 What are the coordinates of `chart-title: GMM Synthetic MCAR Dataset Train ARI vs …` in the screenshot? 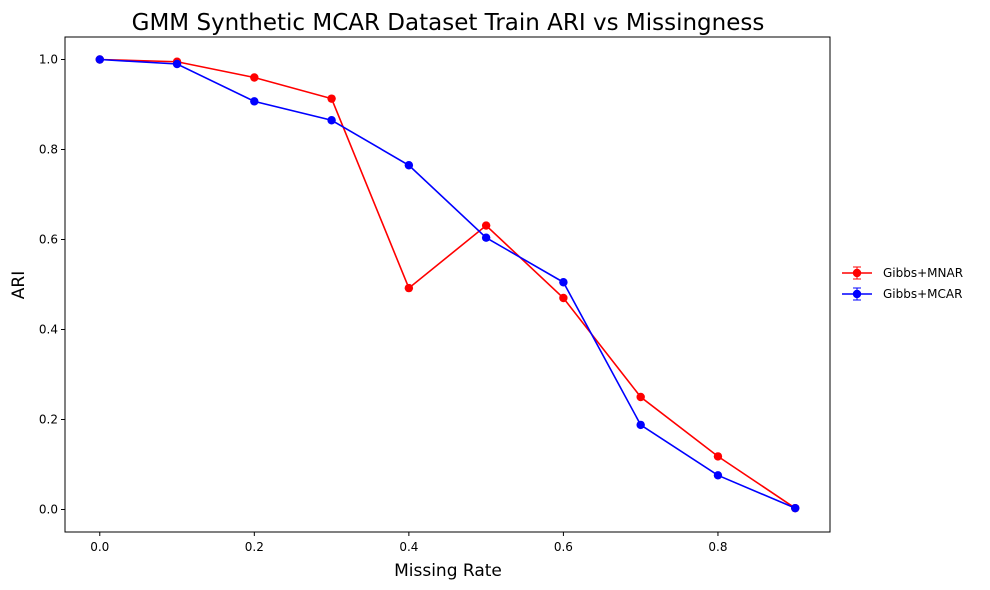 It's located at (448, 23).